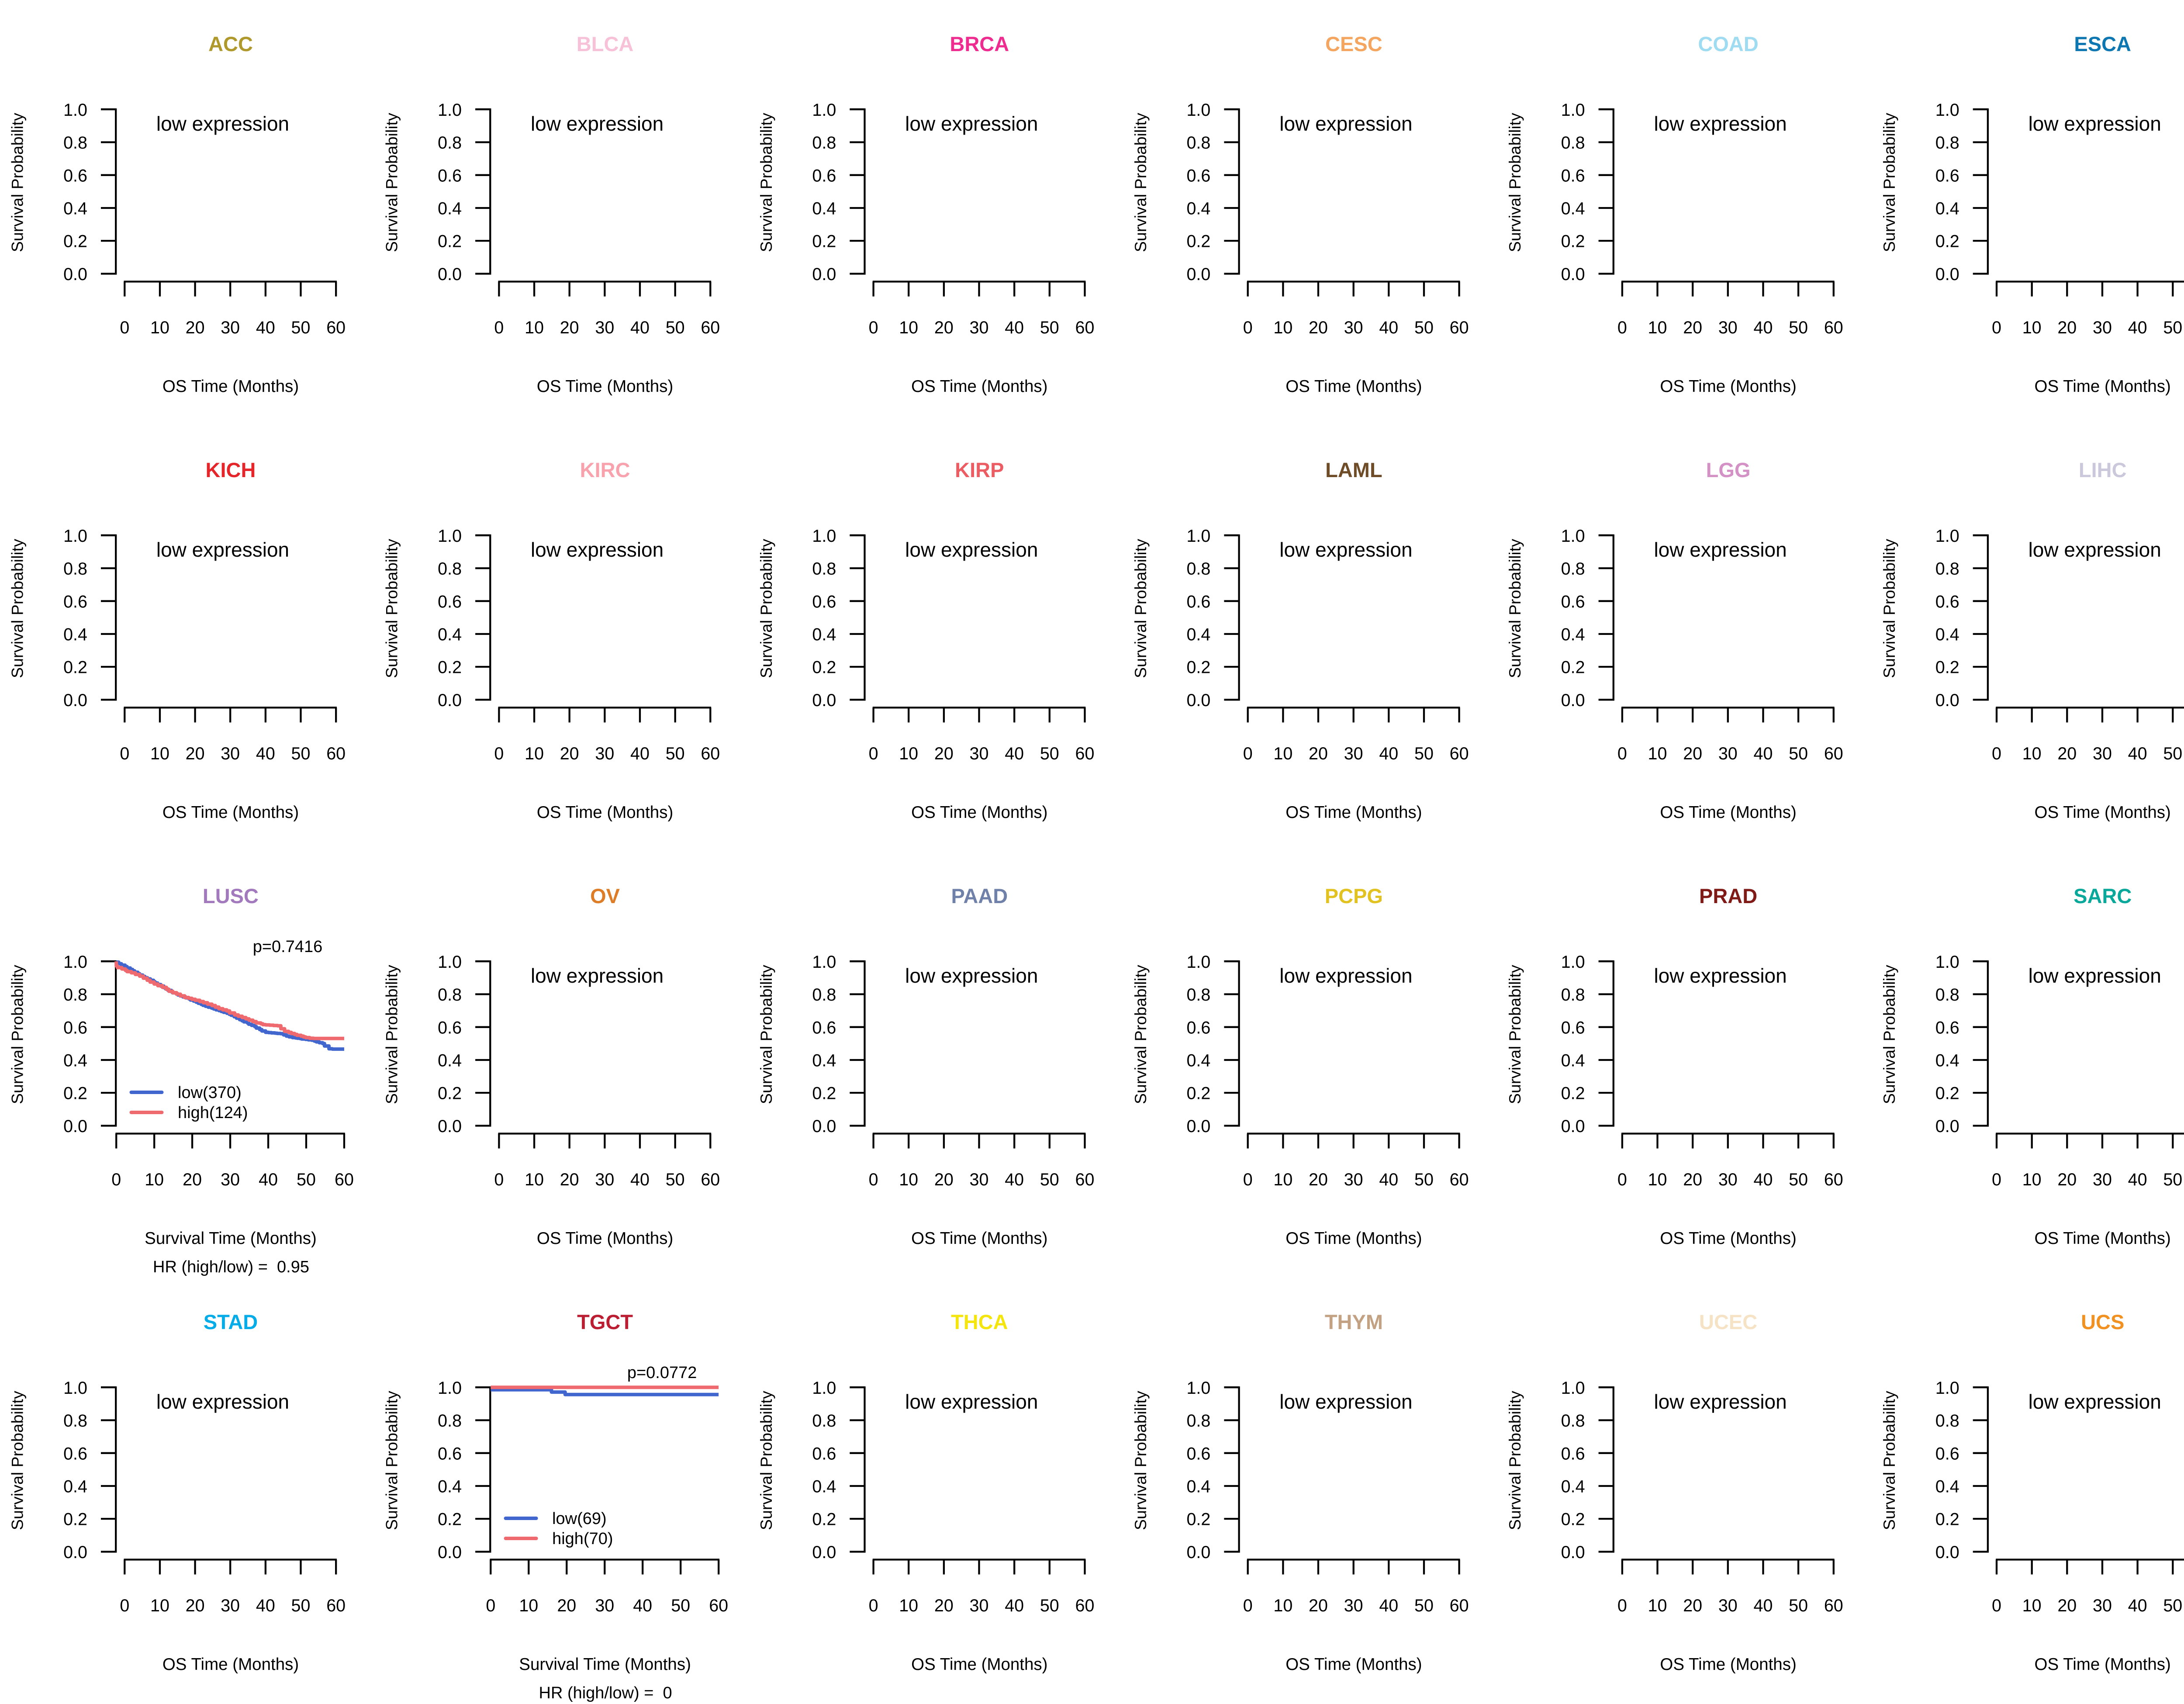 The width and height of the screenshot is (2184, 1704). I want to click on svg-text: TGCT, so click(605, 1321).